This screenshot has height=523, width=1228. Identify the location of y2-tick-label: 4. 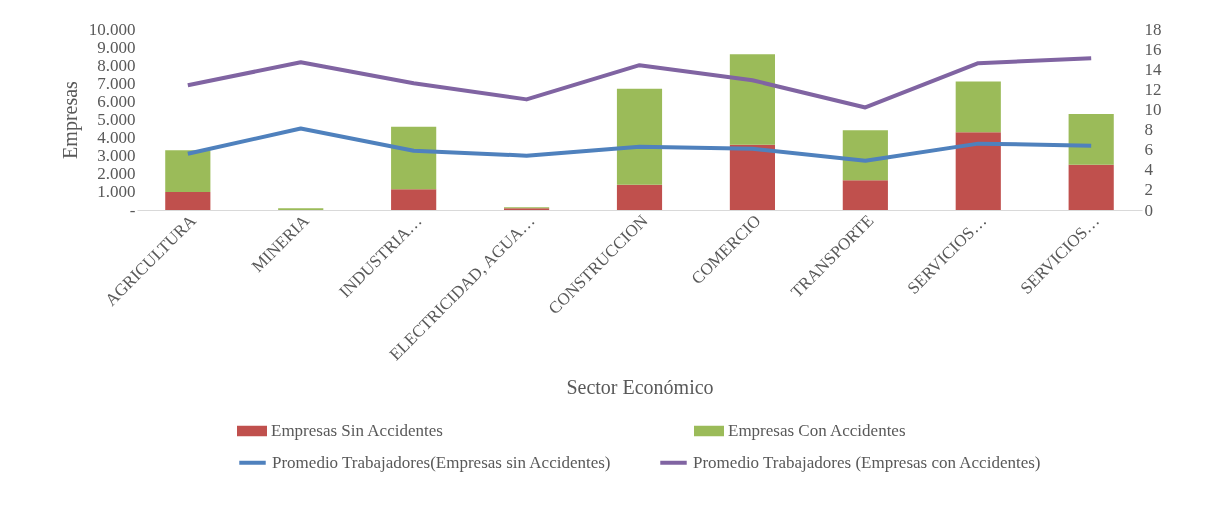
(1149, 170).